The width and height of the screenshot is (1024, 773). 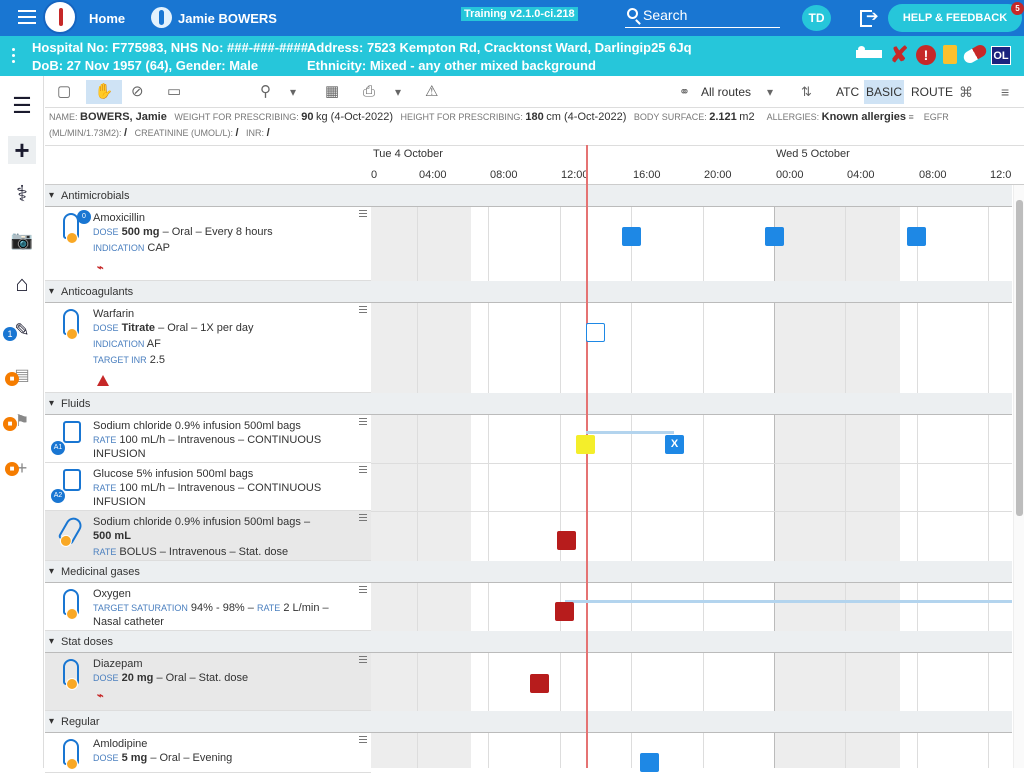 I want to click on allergies-value: Known allergies, so click(x=863, y=117).